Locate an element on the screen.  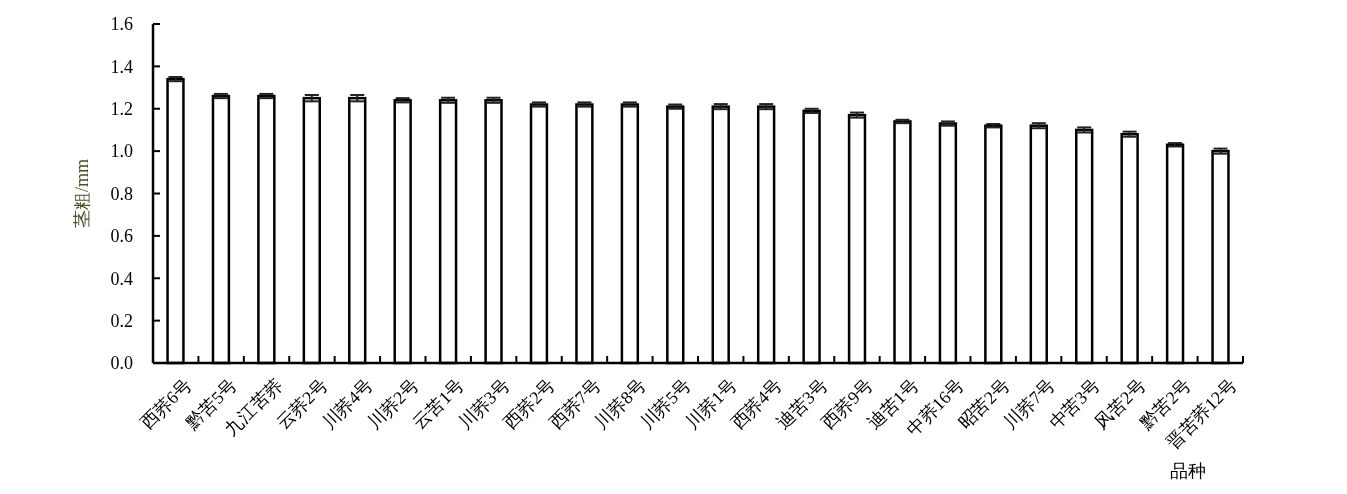
y-tick-label: 0.6 is located at coordinates (121, 236).